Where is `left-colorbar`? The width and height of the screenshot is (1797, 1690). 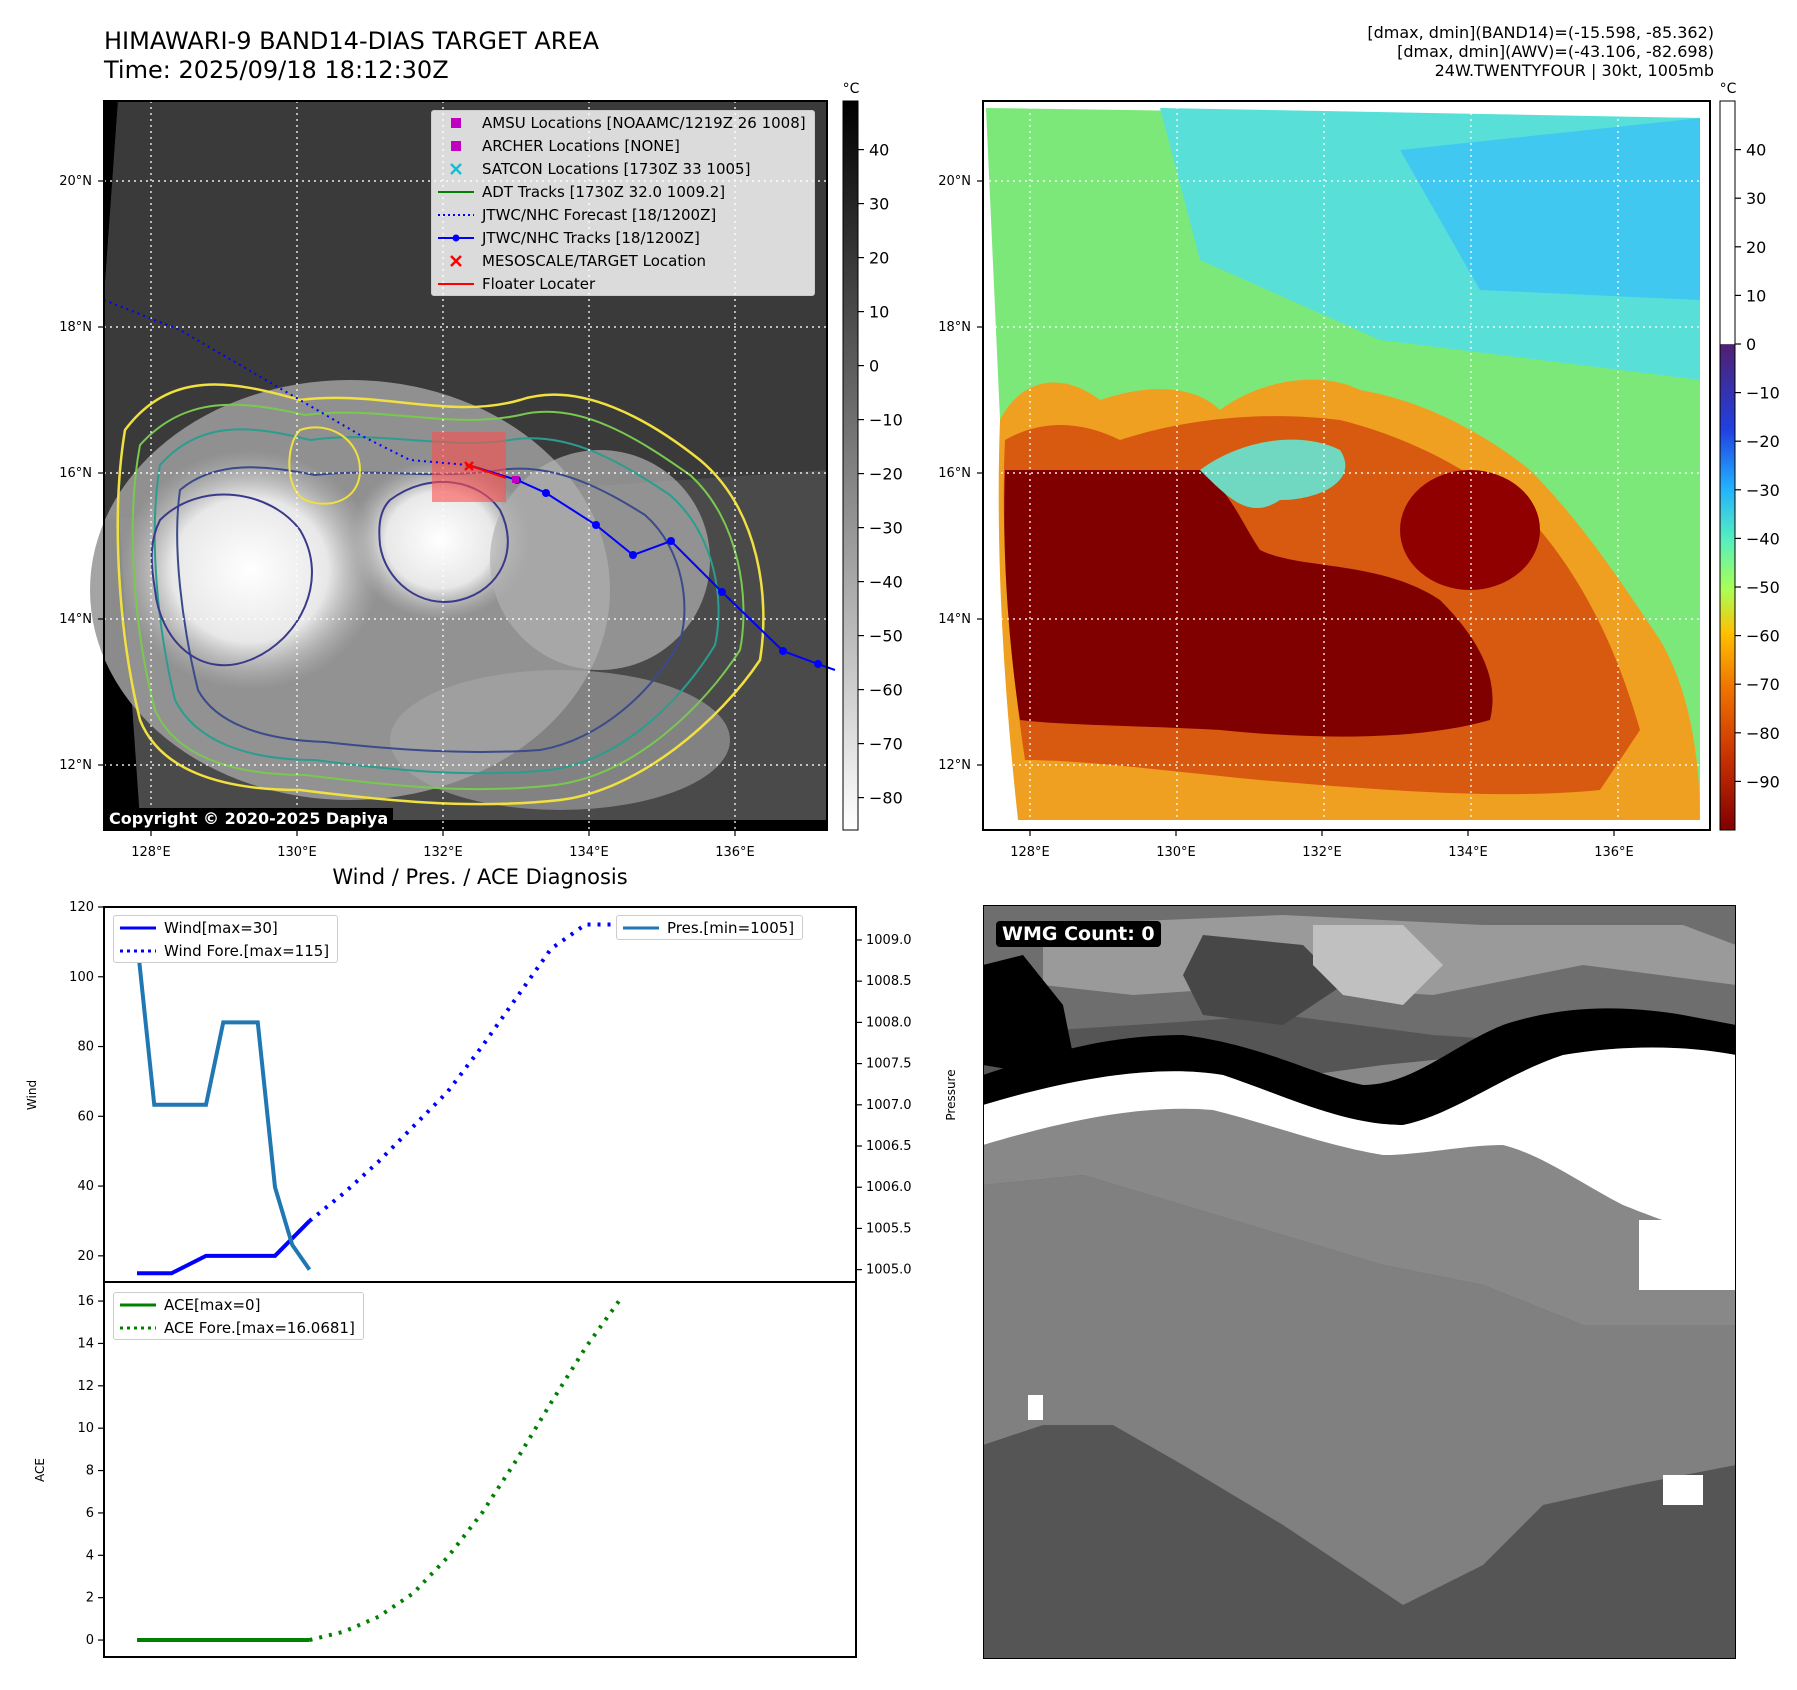
left-colorbar is located at coordinates (850, 465).